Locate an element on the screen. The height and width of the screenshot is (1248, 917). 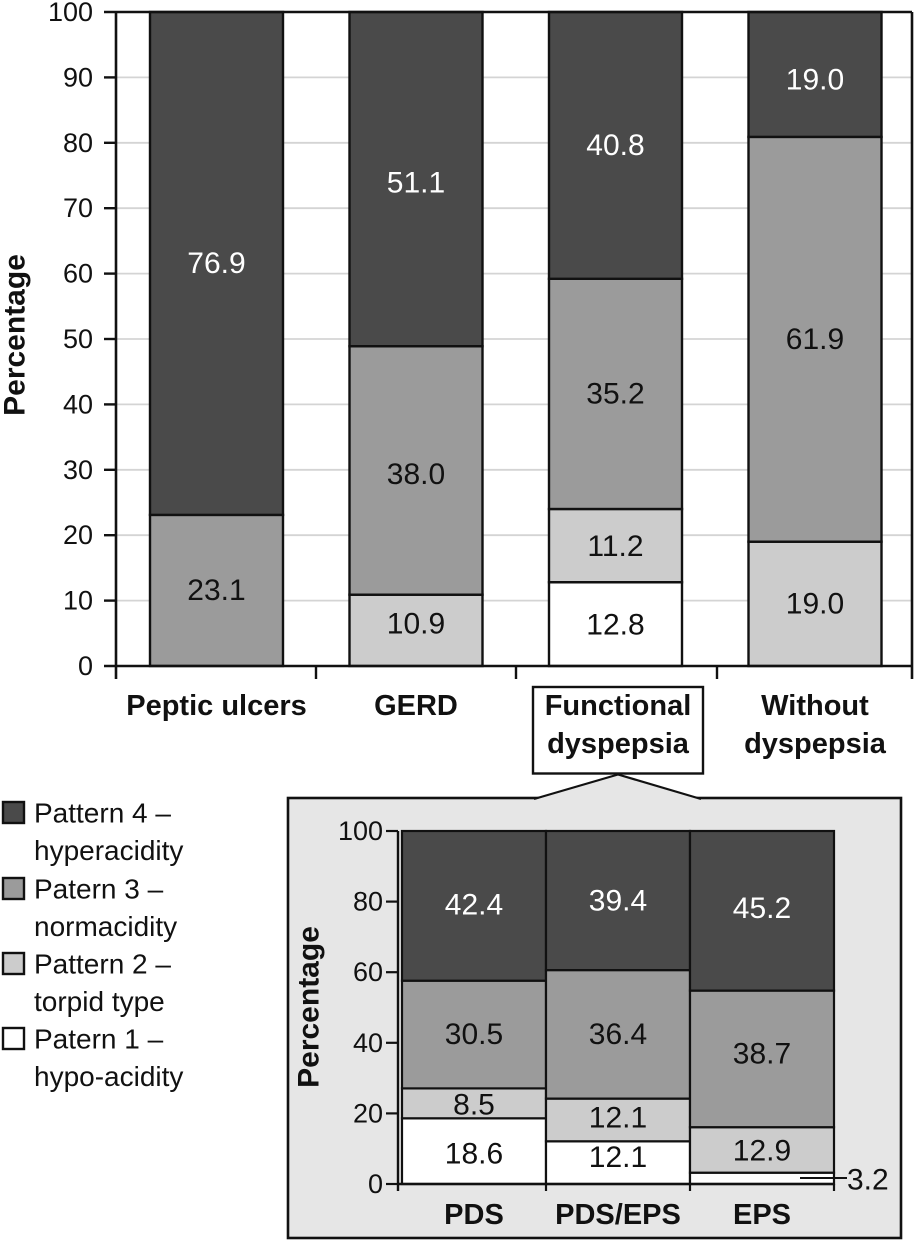
svg-text: 11.2 is located at coordinates (615, 546).